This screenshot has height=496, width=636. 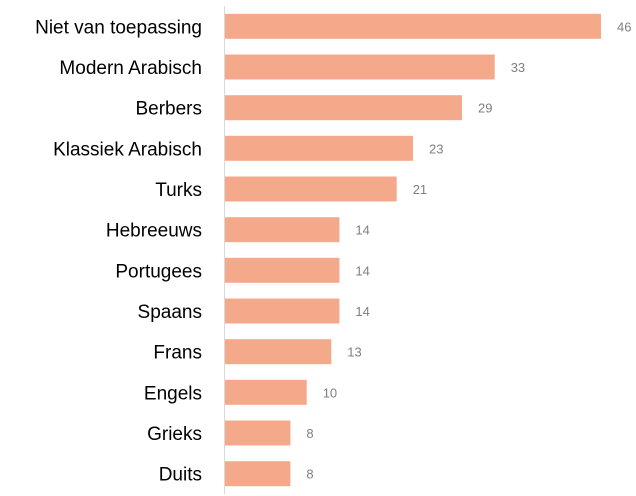 What do you see at coordinates (177, 353) in the screenshot?
I see `category-label: Frans` at bounding box center [177, 353].